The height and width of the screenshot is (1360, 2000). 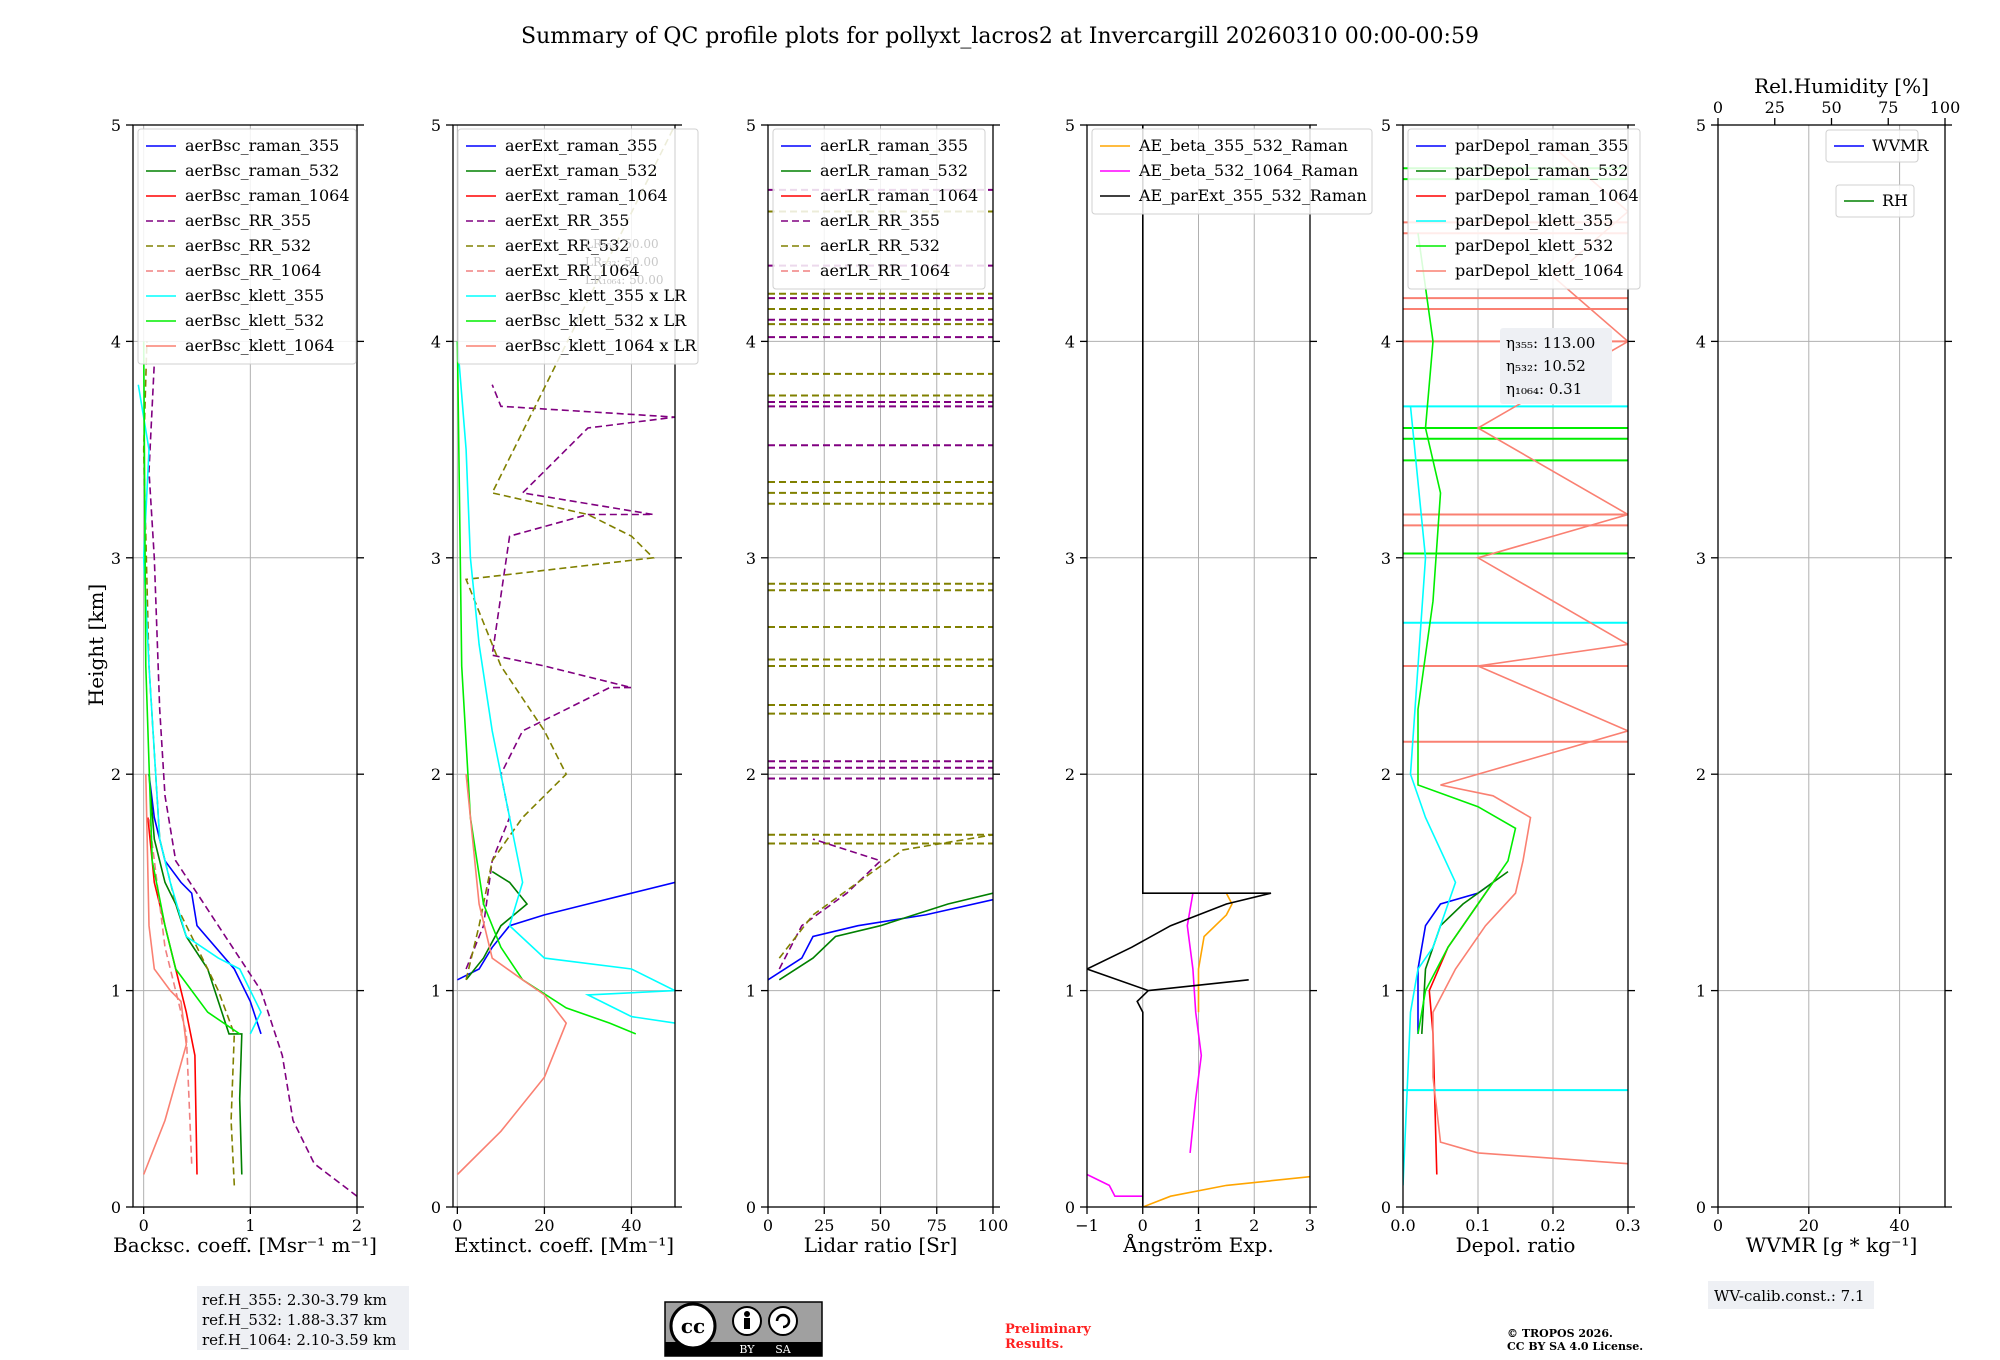 What do you see at coordinates (586, 195) in the screenshot?
I see `legend-entry: aerExt_raman_1064` at bounding box center [586, 195].